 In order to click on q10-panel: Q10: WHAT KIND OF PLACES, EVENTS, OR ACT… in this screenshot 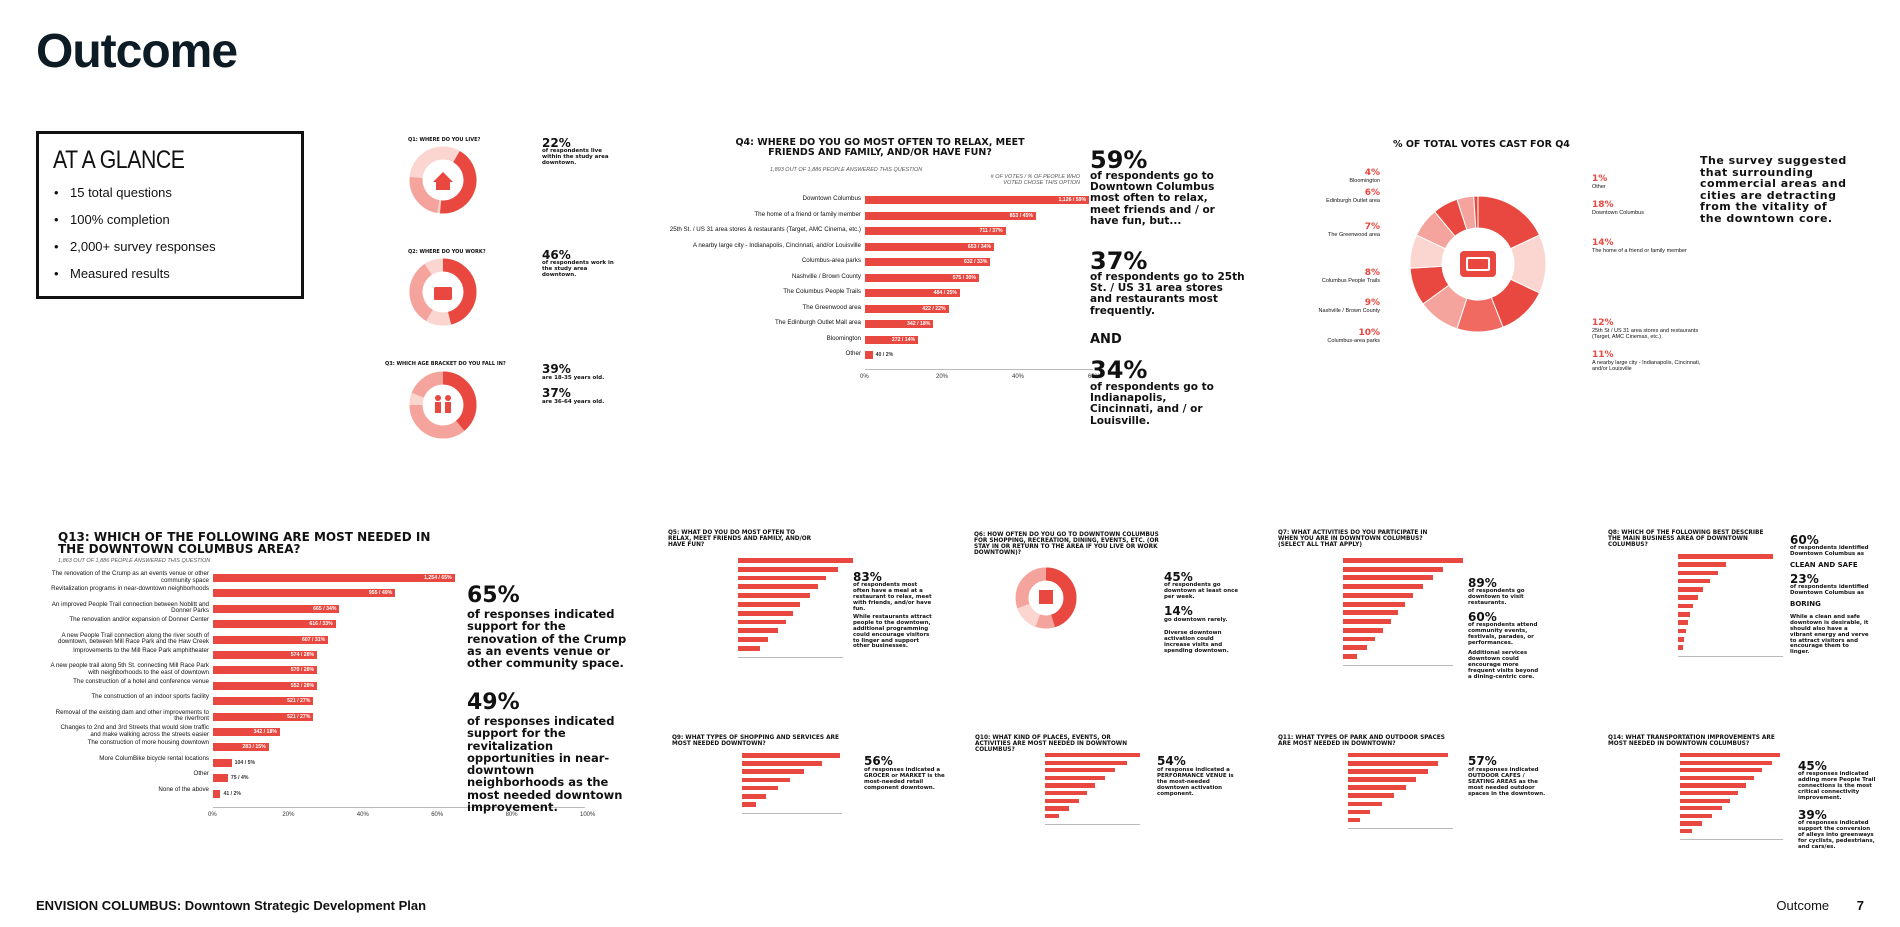, I will do `click(1120, 785)`.